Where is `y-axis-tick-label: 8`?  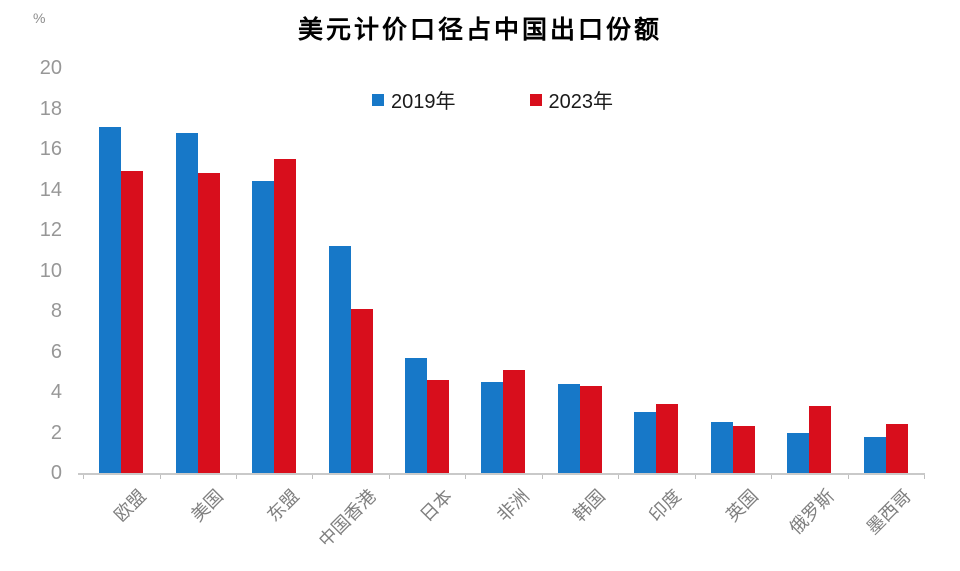 y-axis-tick-label: 8 is located at coordinates (56, 311).